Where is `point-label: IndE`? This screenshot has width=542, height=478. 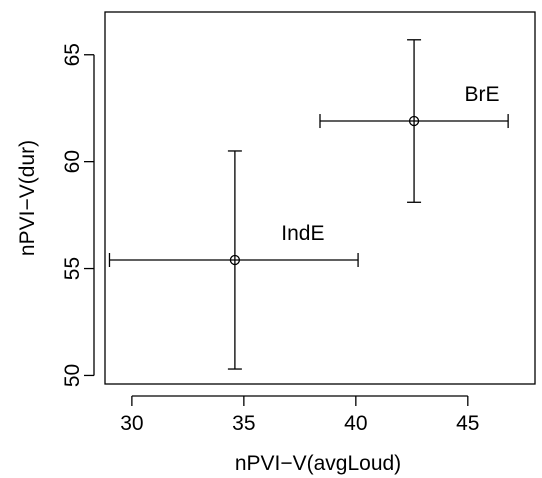 point-label: IndE is located at coordinates (302, 233).